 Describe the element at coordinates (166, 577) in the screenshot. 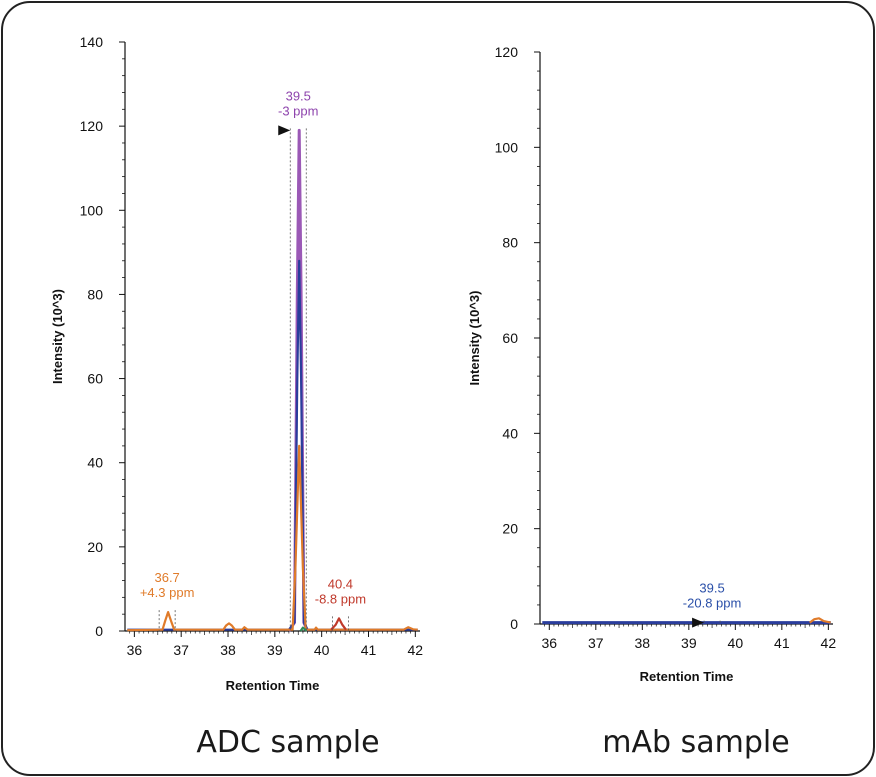

I see `peak-annotation-rt: 36.7` at that location.